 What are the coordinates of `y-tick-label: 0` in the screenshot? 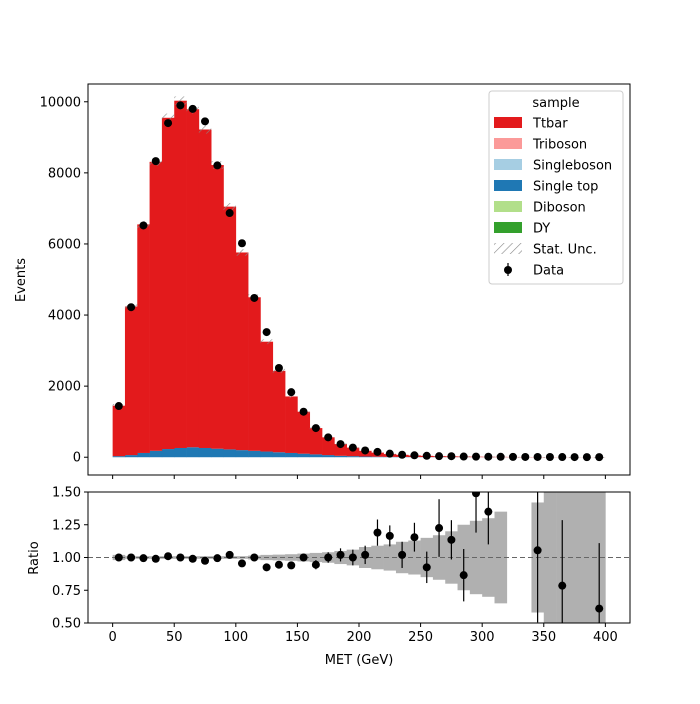 It's located at (77, 458).